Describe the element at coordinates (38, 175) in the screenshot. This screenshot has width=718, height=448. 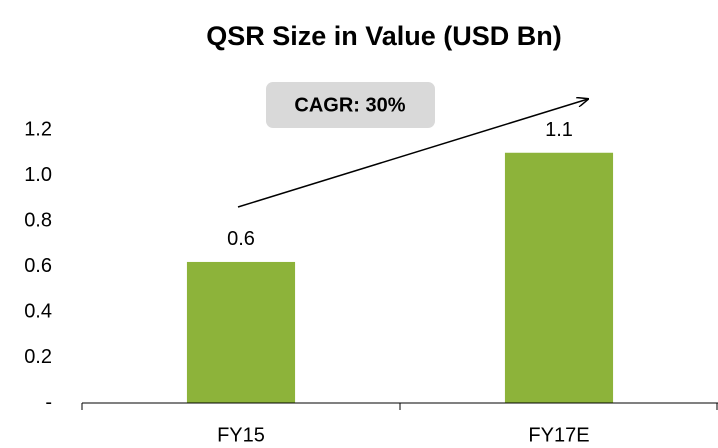
I see `y-tick-label: 1.0` at that location.